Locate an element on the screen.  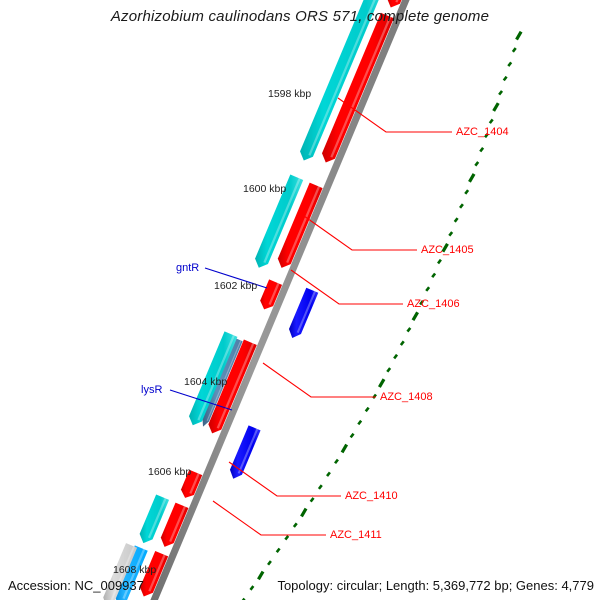
gene-label: AZC_1404 is located at coordinates (482, 132).